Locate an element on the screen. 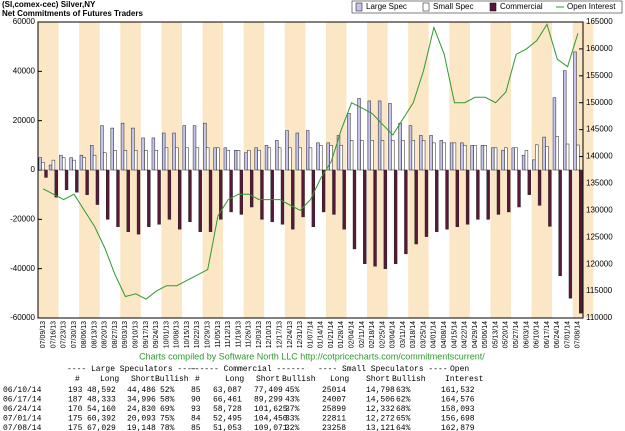 This screenshot has height=431, width=625. y-tick-label: 0 is located at coordinates (33, 169).